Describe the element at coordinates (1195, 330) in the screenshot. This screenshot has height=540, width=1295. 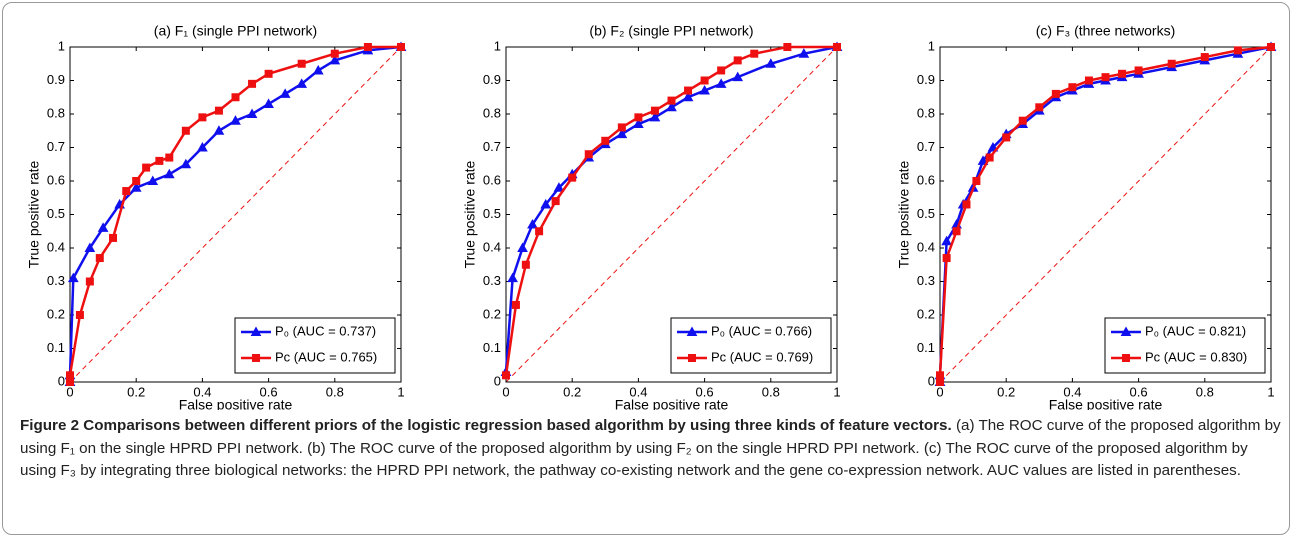
I see `legend-label: P₀ (AUC = 0.821)` at that location.